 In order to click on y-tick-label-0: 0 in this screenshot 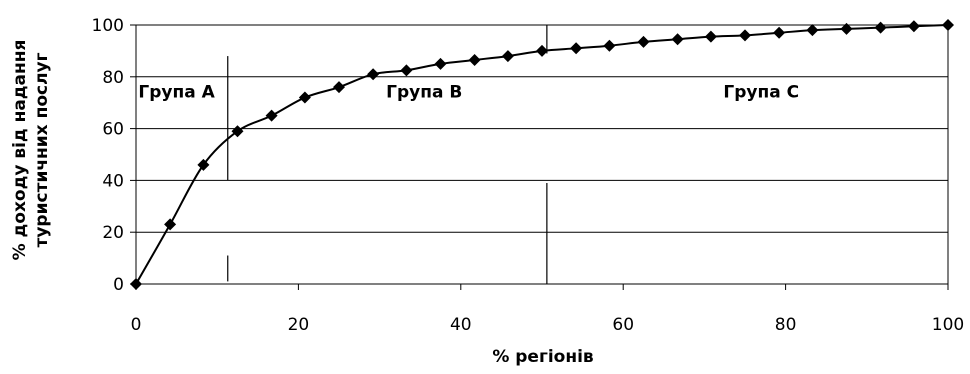, I will do `click(118, 285)`.